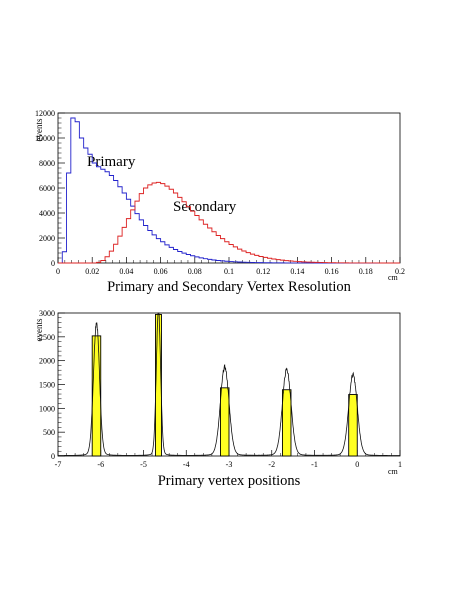 Image resolution: width=471 pixels, height=609 pixels. Describe the element at coordinates (47, 188) in the screenshot. I see `y-tick-label: 6000` at that location.